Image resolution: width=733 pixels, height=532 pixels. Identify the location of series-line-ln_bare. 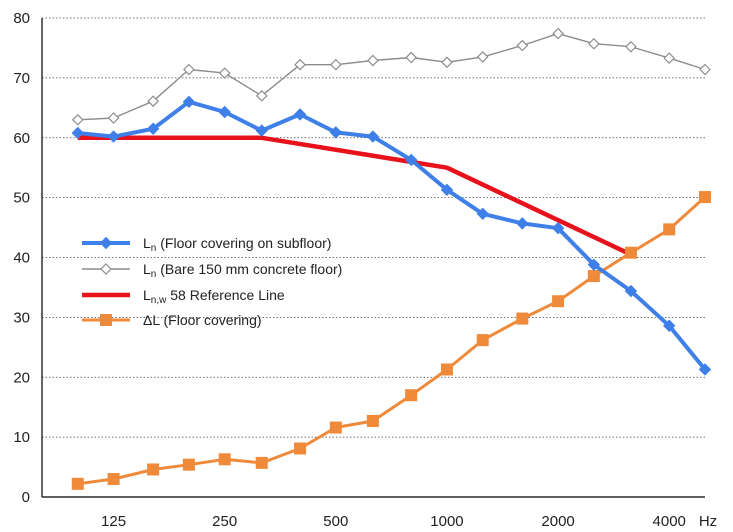
(391, 76).